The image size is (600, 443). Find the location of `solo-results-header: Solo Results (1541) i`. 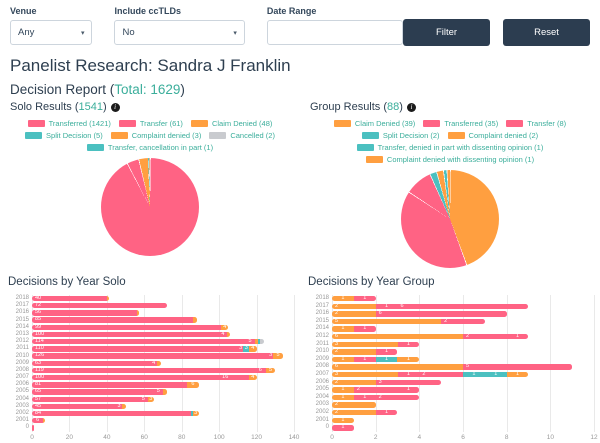

solo-results-header: Solo Results (1541) i is located at coordinates (155, 107).